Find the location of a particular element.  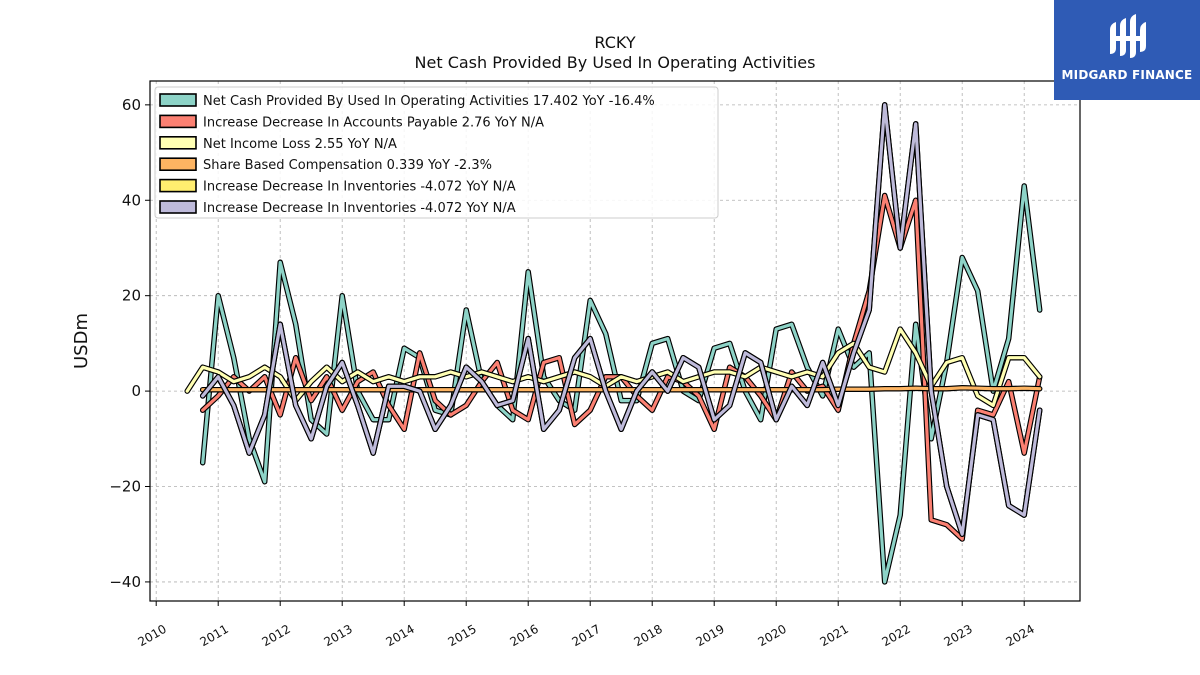

y-tick-label: 60 is located at coordinates (131, 105).